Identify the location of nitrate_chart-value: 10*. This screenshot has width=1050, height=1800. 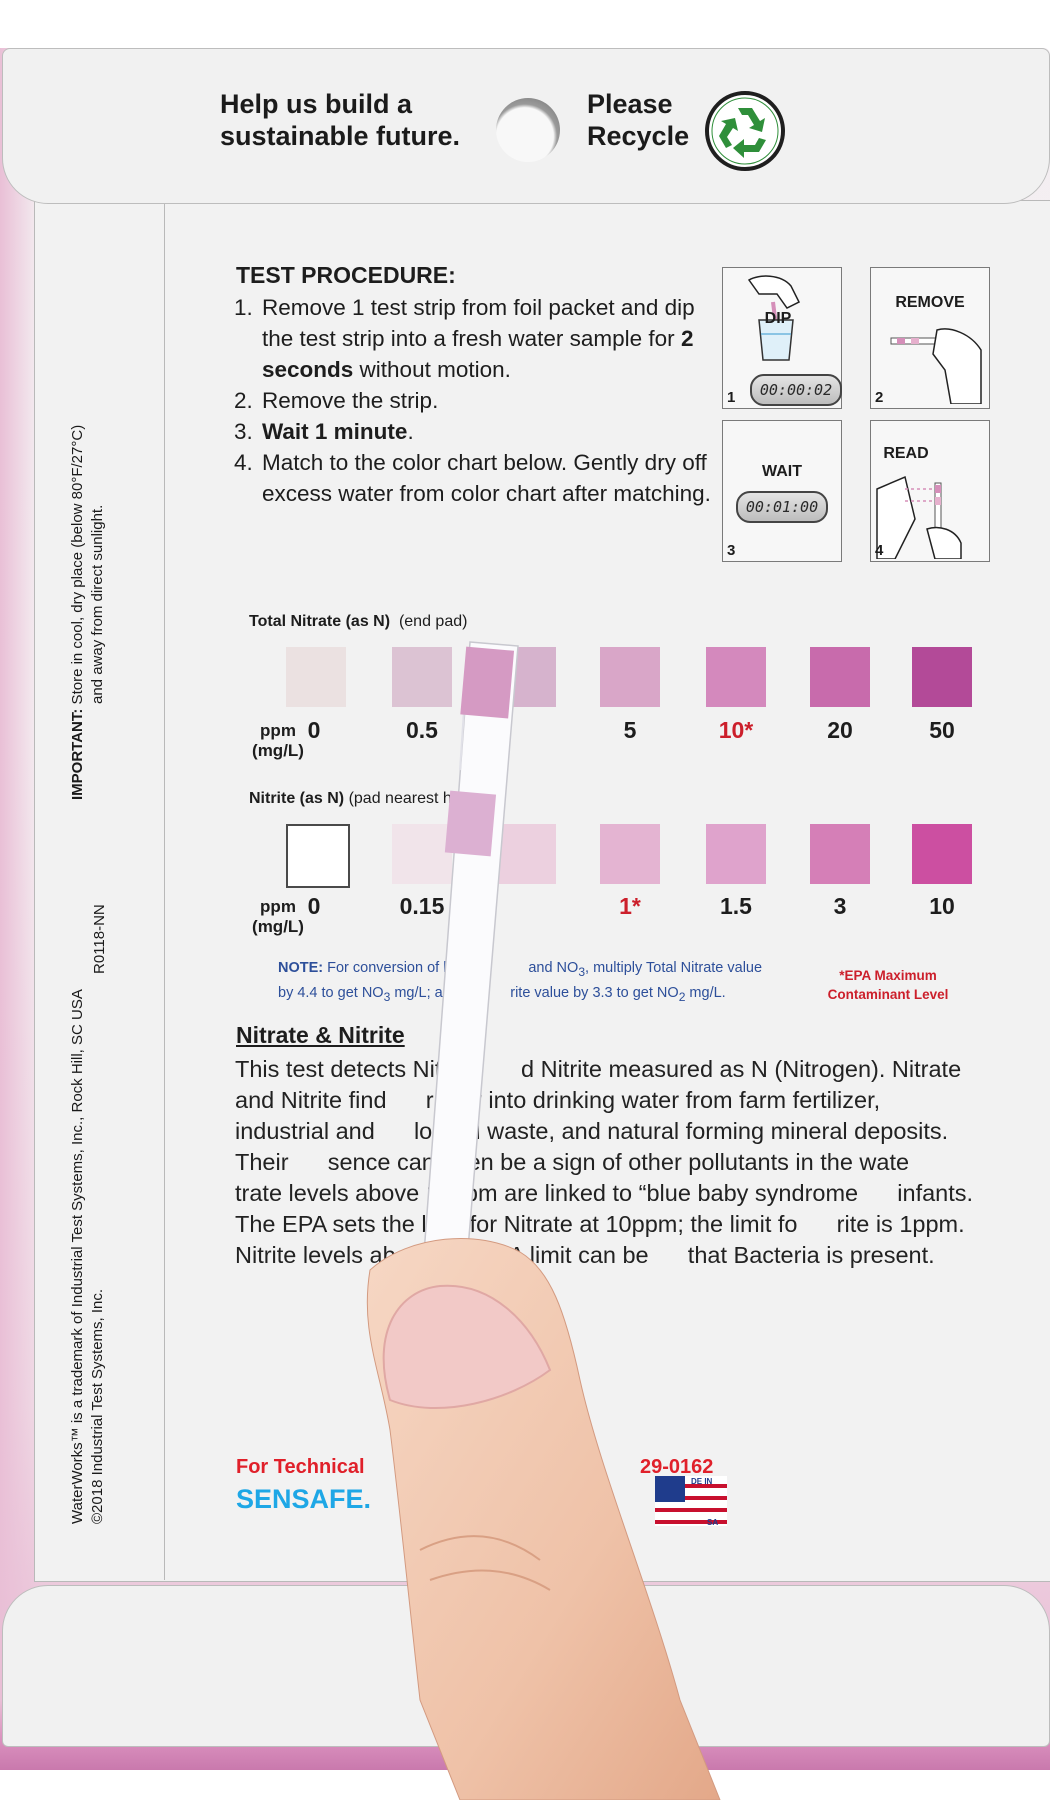
(736, 730).